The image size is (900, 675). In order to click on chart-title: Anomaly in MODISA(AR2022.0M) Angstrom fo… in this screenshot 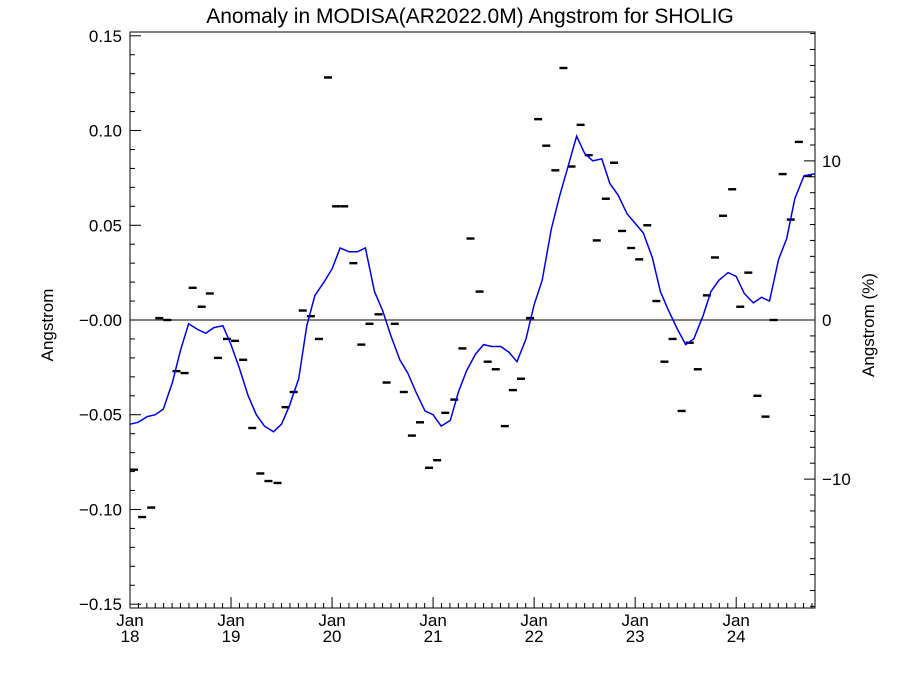, I will do `click(470, 16)`.